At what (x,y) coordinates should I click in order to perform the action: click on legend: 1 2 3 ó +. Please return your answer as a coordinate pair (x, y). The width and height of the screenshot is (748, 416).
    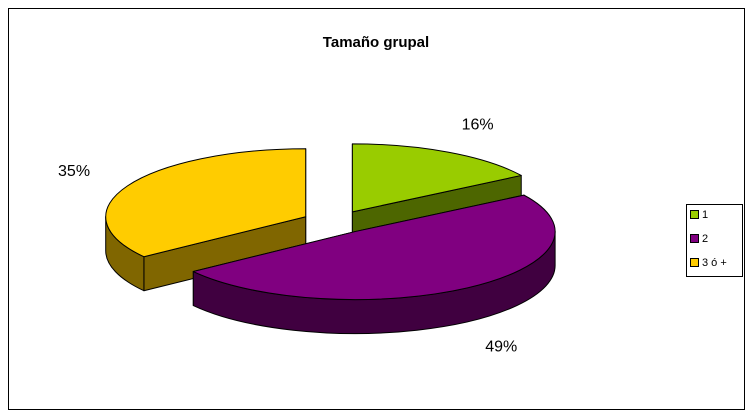
    Looking at the image, I should click on (708, 239).